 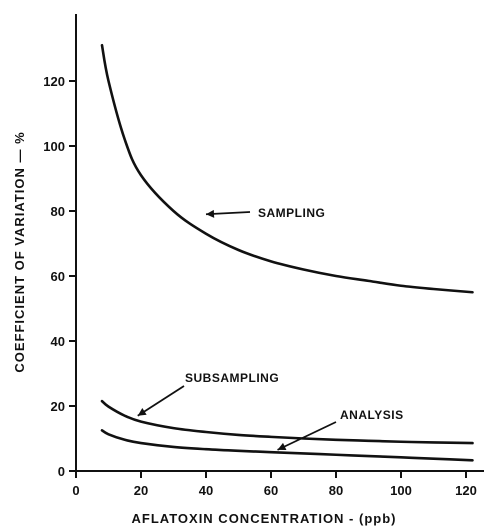 What do you see at coordinates (372, 415) in the screenshot?
I see `annotation-analysis-label: ANALYSIS` at bounding box center [372, 415].